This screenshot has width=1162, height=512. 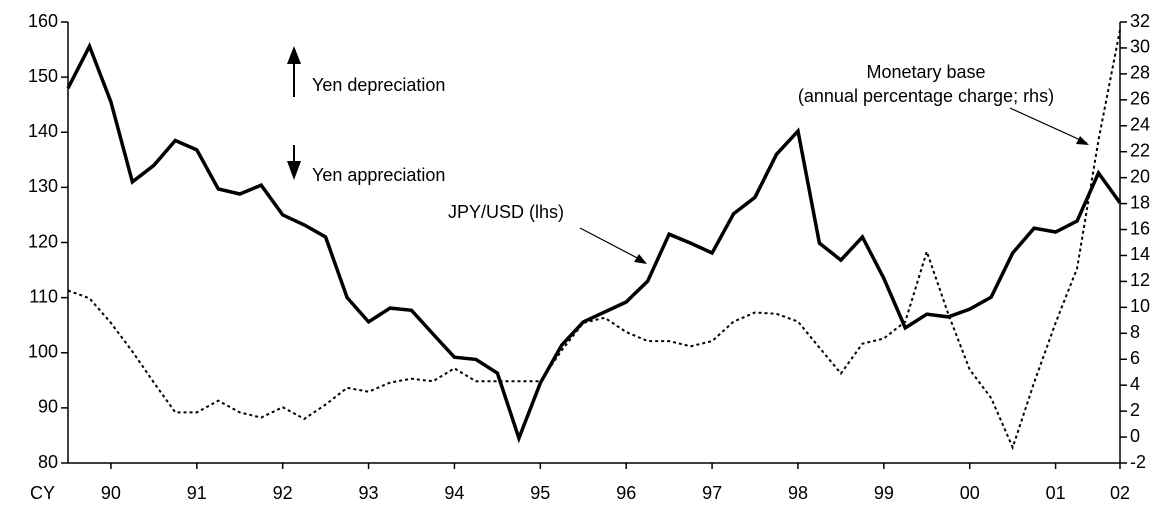 What do you see at coordinates (1140, 21) in the screenshot?
I see `y2-tick-label: 32` at bounding box center [1140, 21].